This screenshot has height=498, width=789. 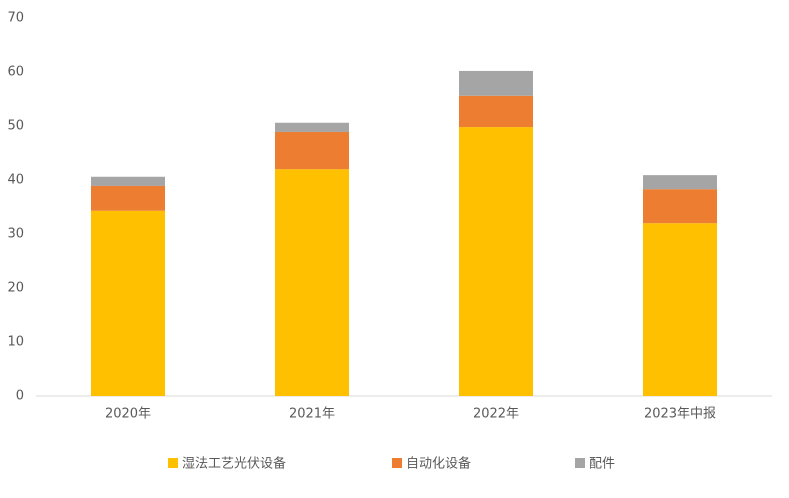 I want to click on legend-label: 自动化设备, so click(x=438, y=464).